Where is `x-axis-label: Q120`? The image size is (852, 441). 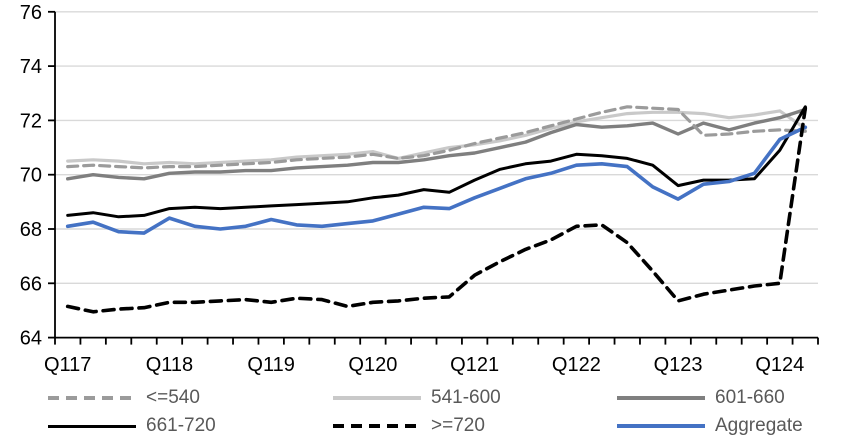 x-axis-label: Q120 is located at coordinates (372, 365).